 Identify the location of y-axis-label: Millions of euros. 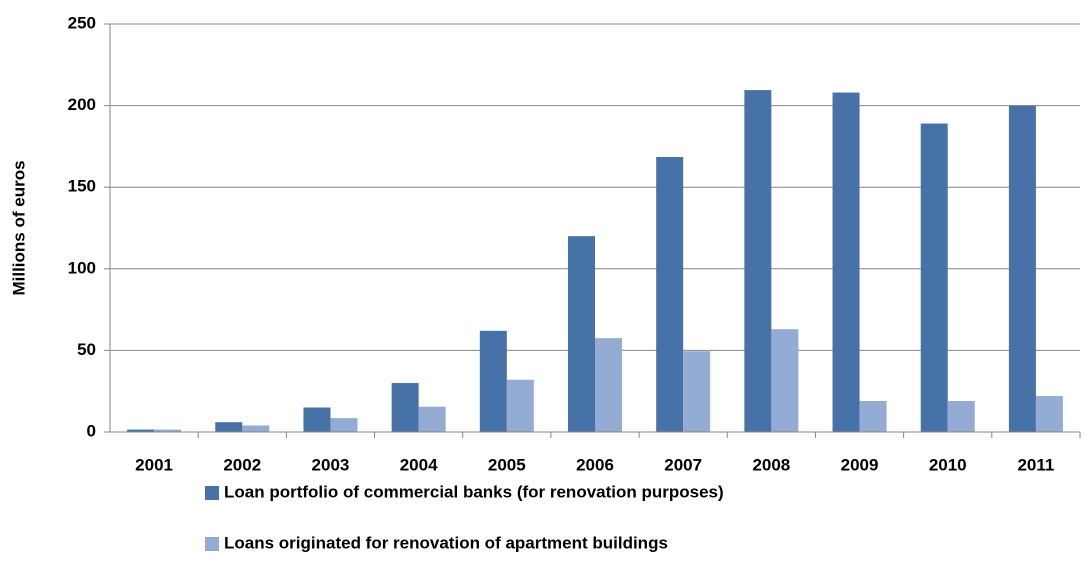
(18, 227).